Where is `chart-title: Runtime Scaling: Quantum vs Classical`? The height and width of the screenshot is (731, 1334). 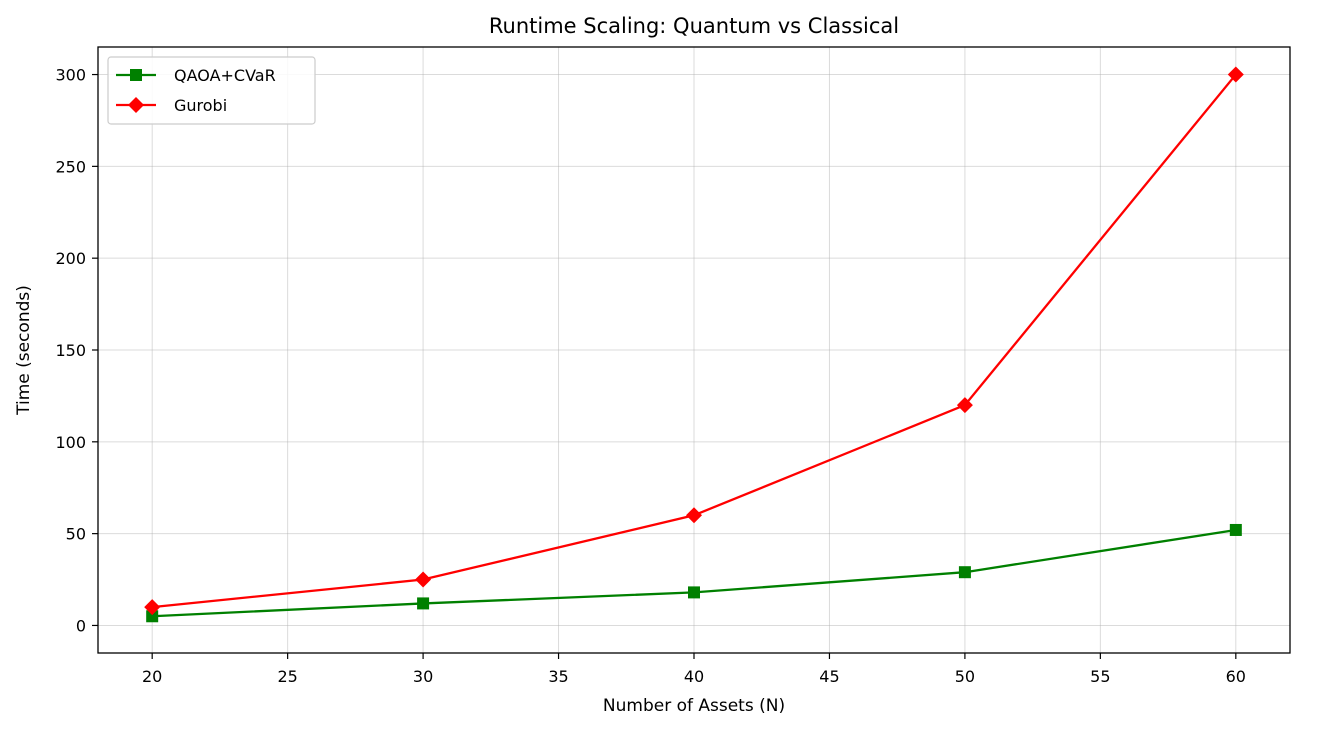 chart-title: Runtime Scaling: Quantum vs Classical is located at coordinates (694, 26).